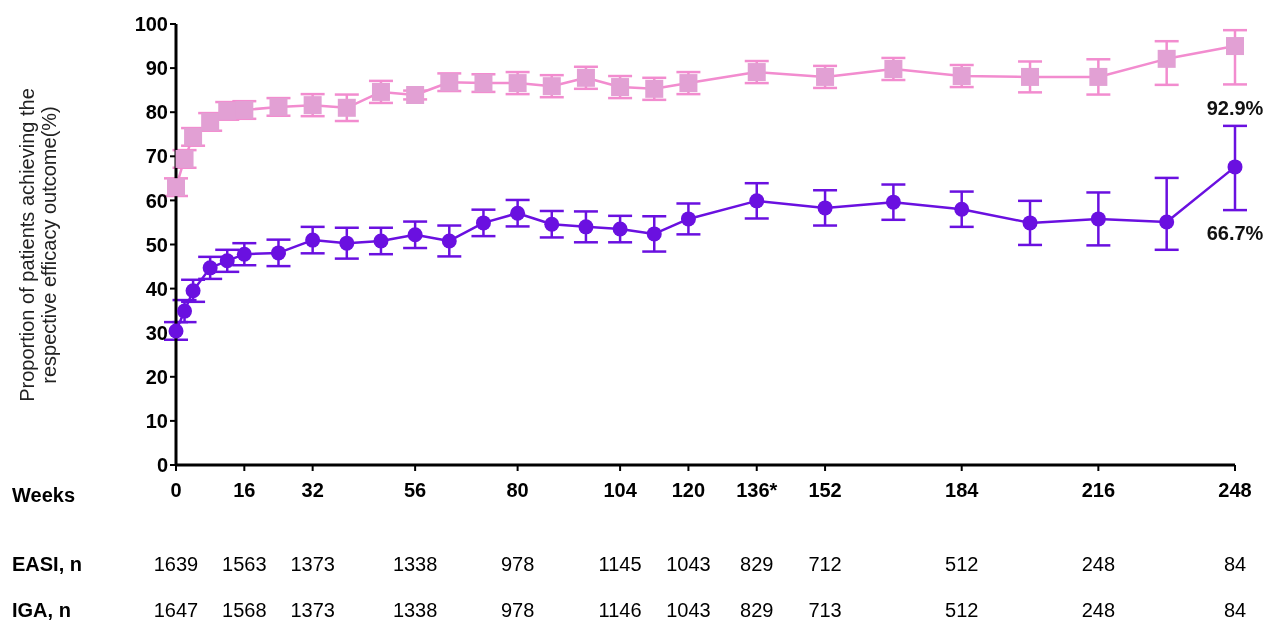 This screenshot has width=1275, height=623. Describe the element at coordinates (244, 610) in the screenshot. I see `text: 1568` at that location.